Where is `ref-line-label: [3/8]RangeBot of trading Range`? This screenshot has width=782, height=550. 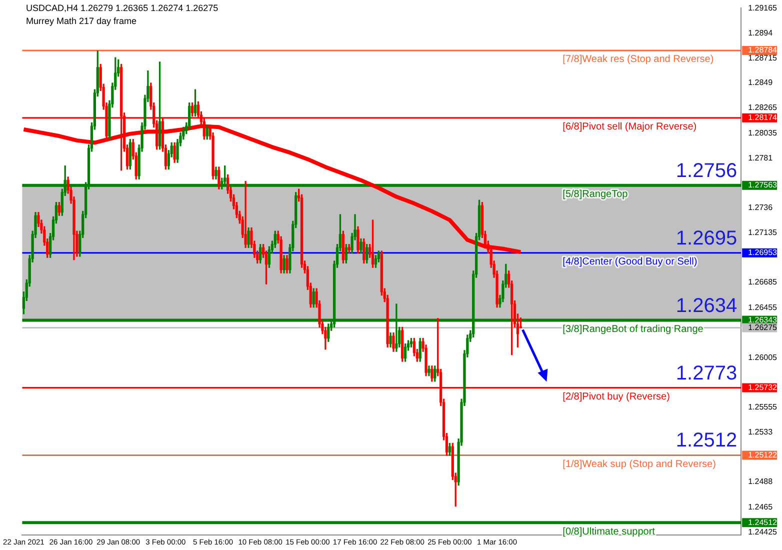 ref-line-label: [3/8]RangeBot of trading Range is located at coordinates (633, 329).